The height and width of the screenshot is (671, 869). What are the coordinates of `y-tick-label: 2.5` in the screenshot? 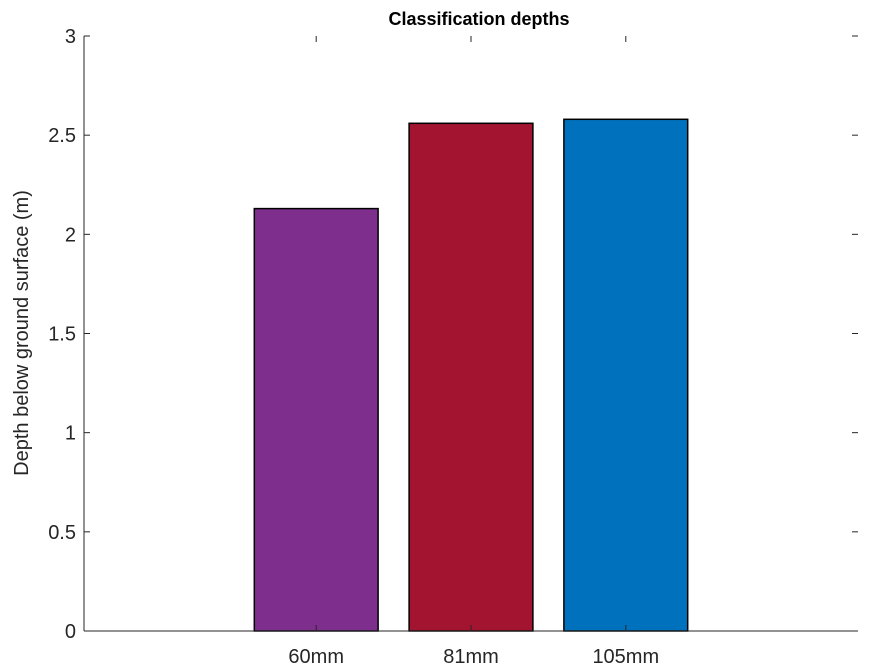 It's located at (62, 136).